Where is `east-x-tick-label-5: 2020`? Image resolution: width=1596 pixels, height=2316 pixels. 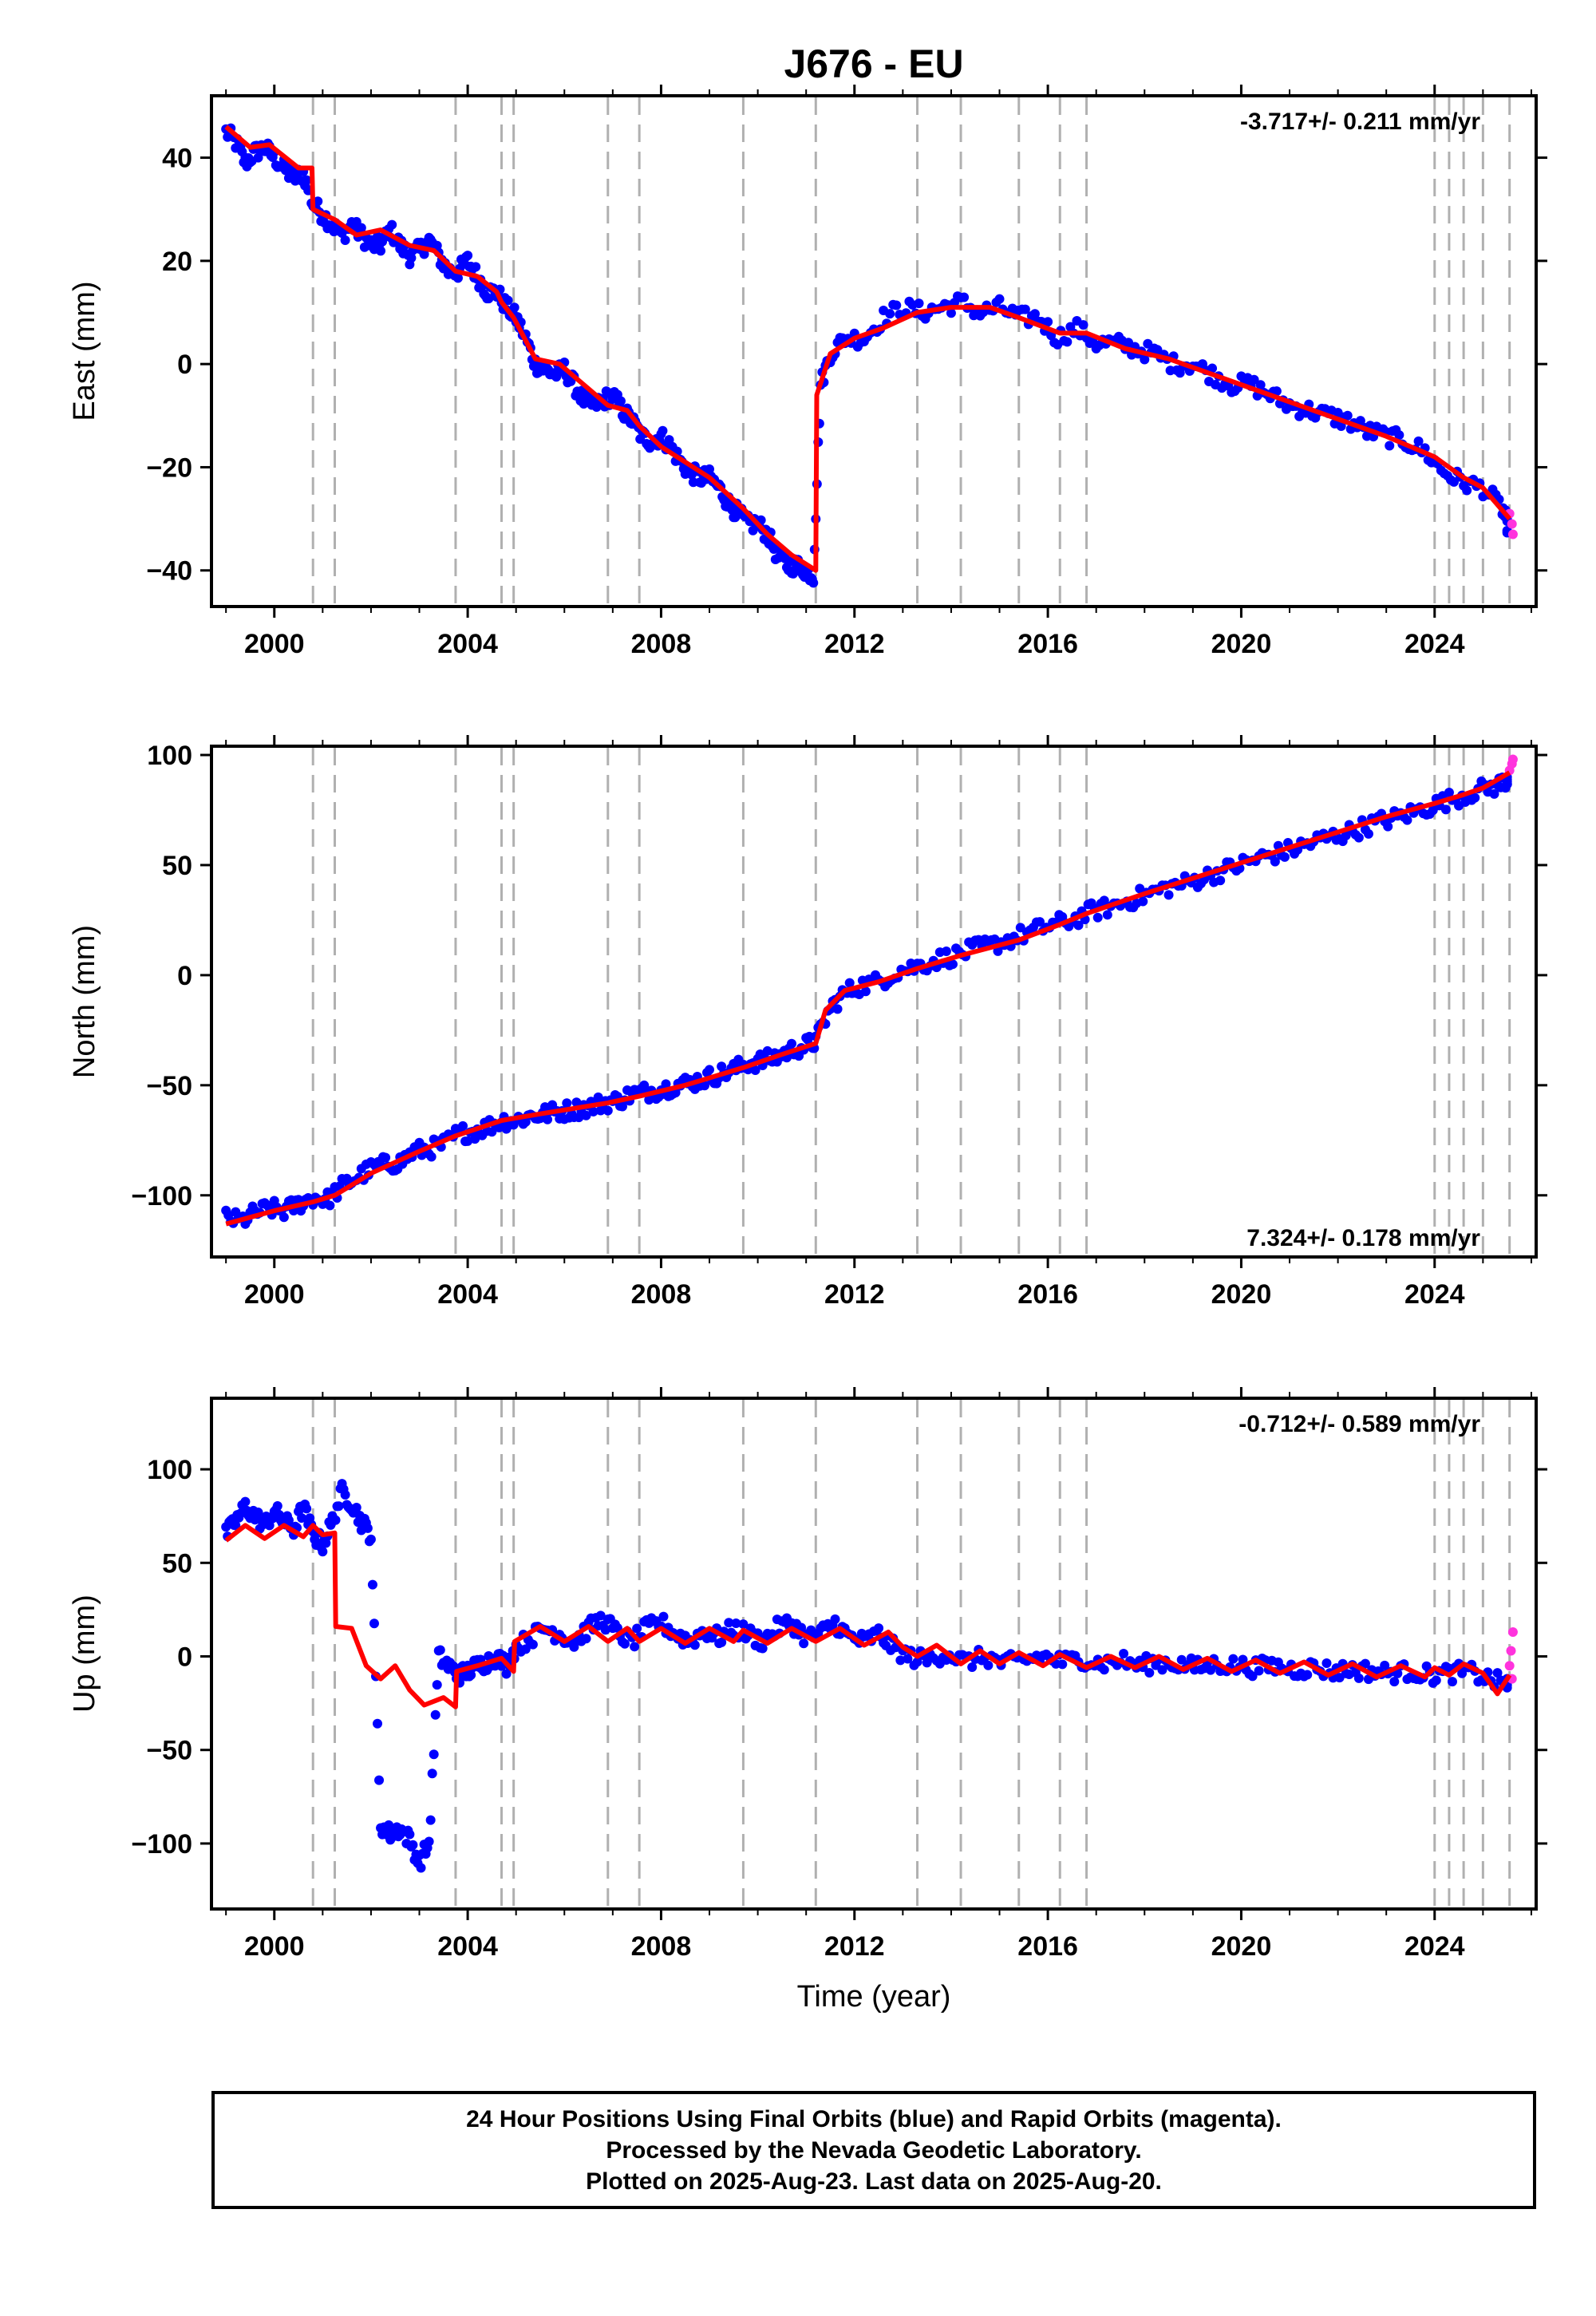 east-x-tick-label-5: 2020 is located at coordinates (1241, 644).